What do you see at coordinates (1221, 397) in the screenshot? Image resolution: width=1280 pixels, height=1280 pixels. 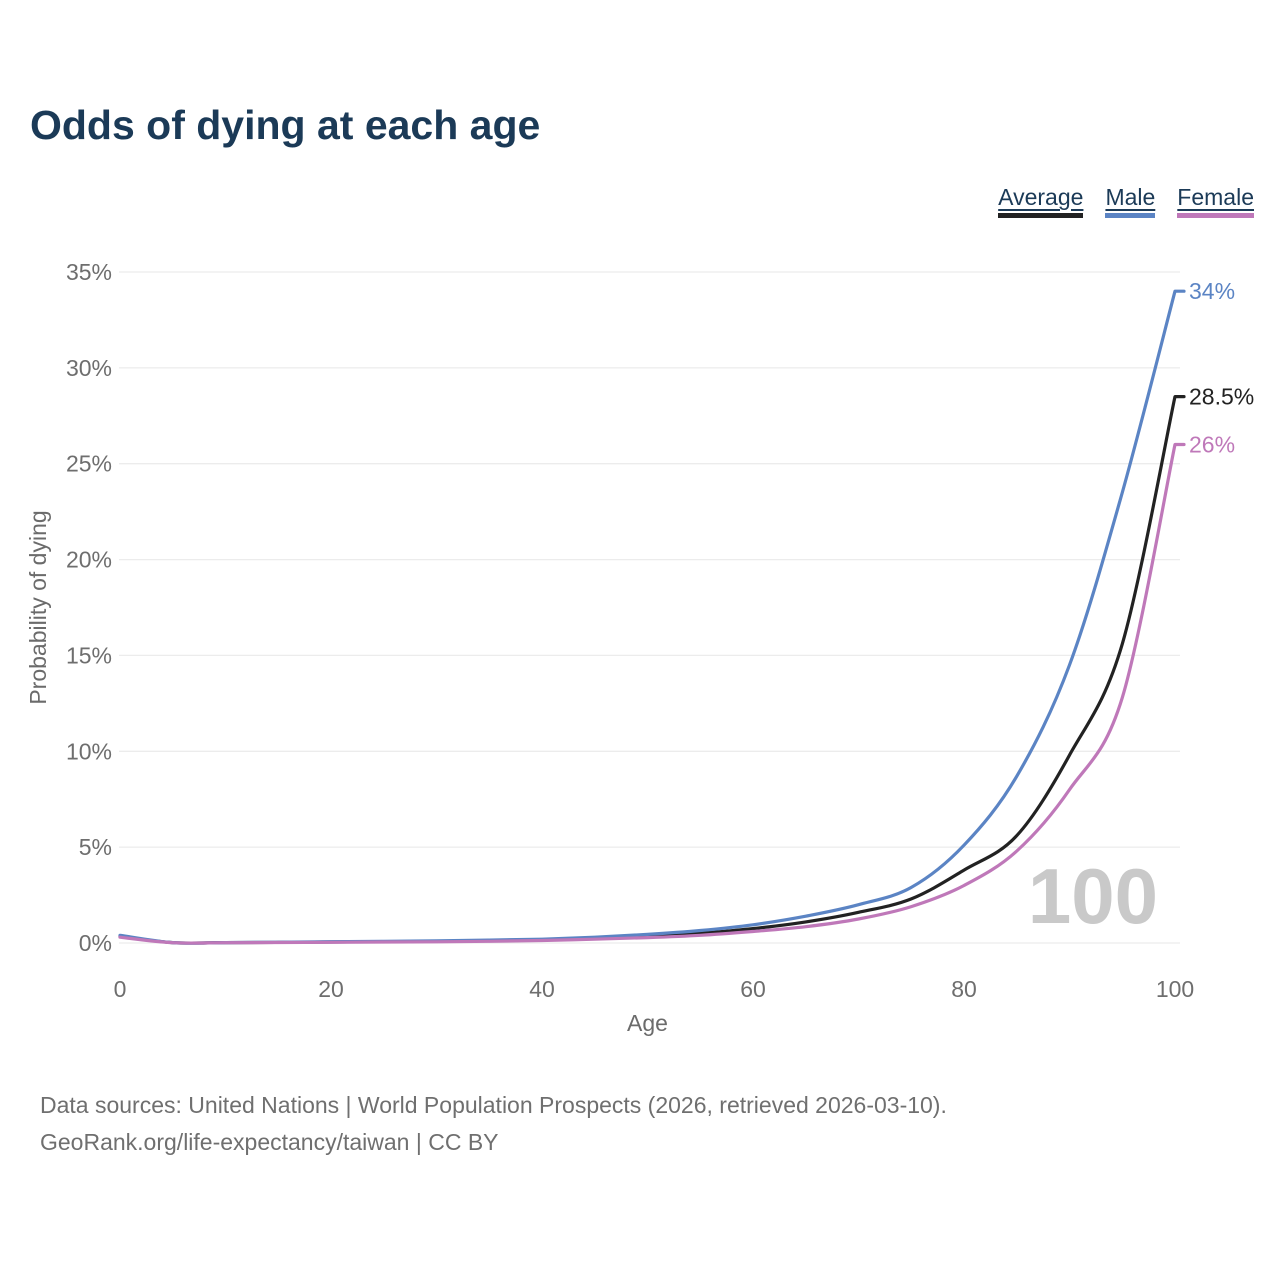 I see `end-label-average: 28.5%` at bounding box center [1221, 397].